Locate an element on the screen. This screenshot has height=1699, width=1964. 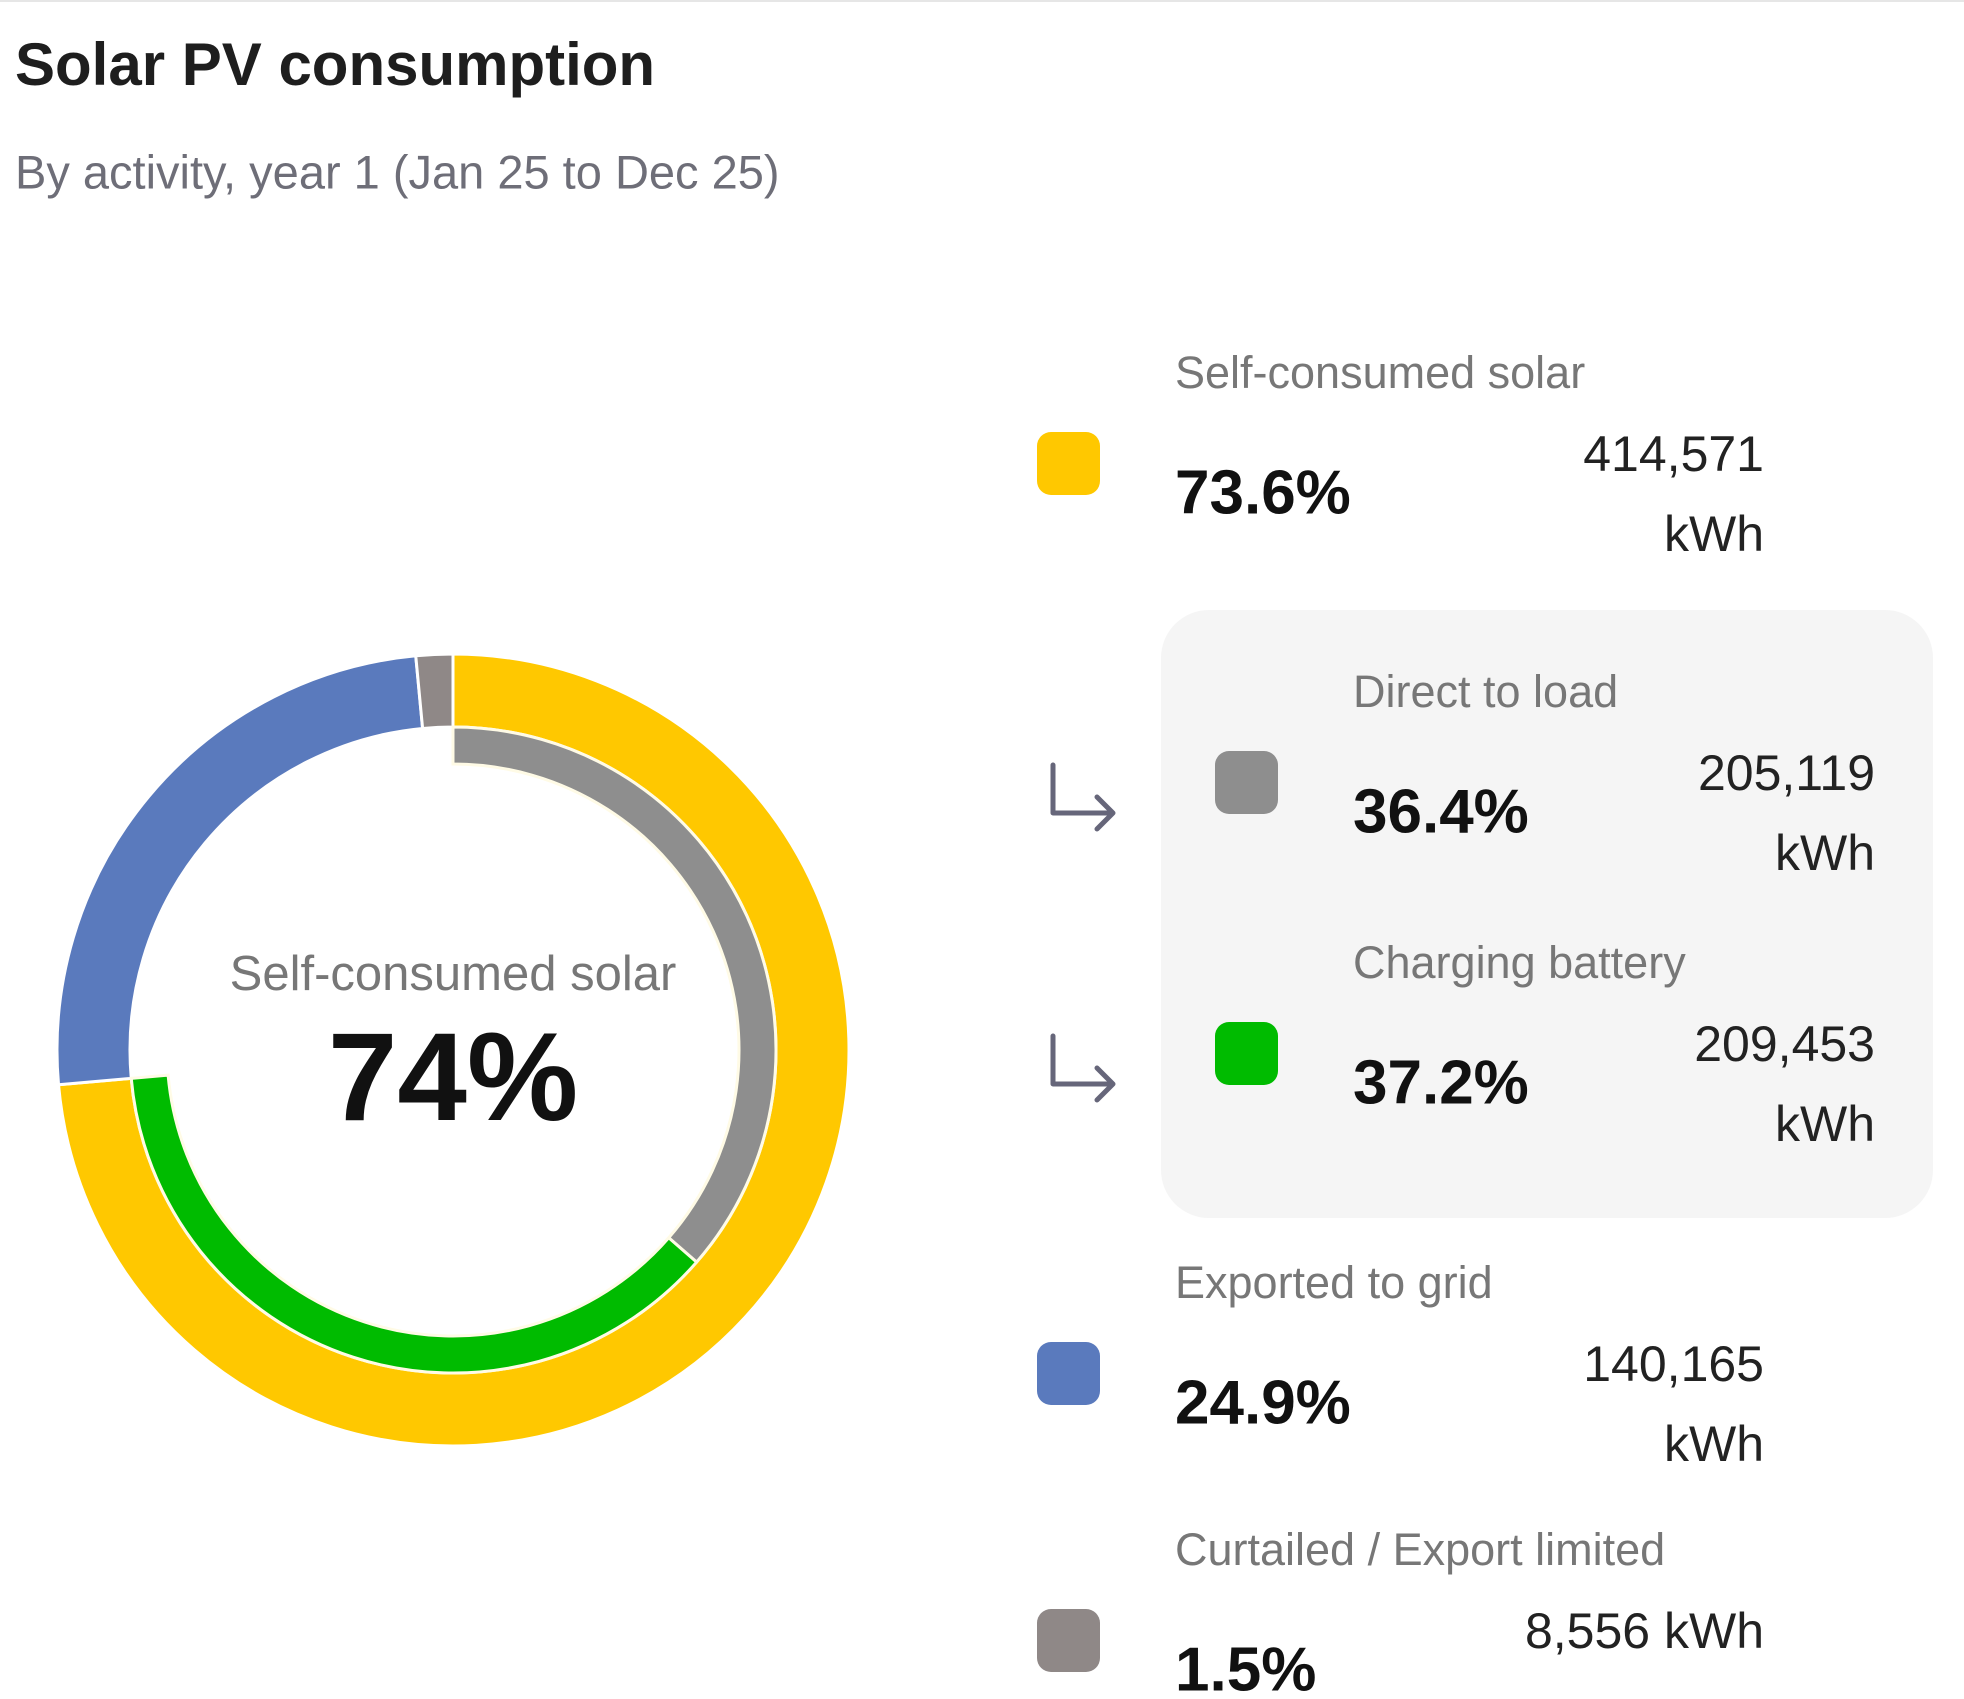
legend-energy: 8,556 kWh is located at coordinates (1644, 1631).